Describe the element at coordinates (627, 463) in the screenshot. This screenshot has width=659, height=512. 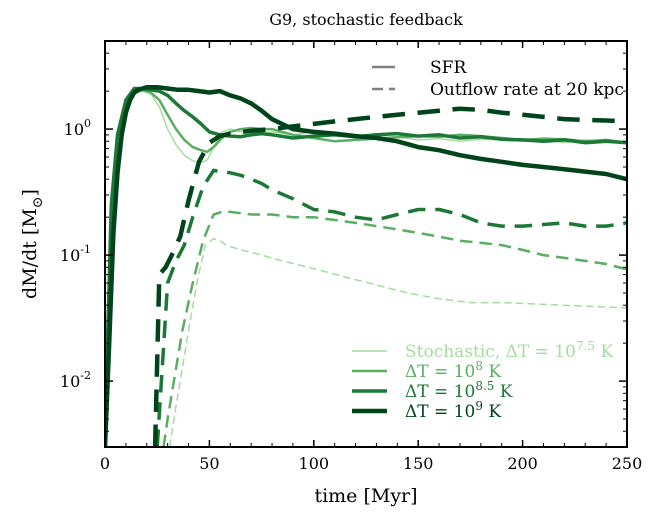
I see `x-tick-label: 250` at that location.